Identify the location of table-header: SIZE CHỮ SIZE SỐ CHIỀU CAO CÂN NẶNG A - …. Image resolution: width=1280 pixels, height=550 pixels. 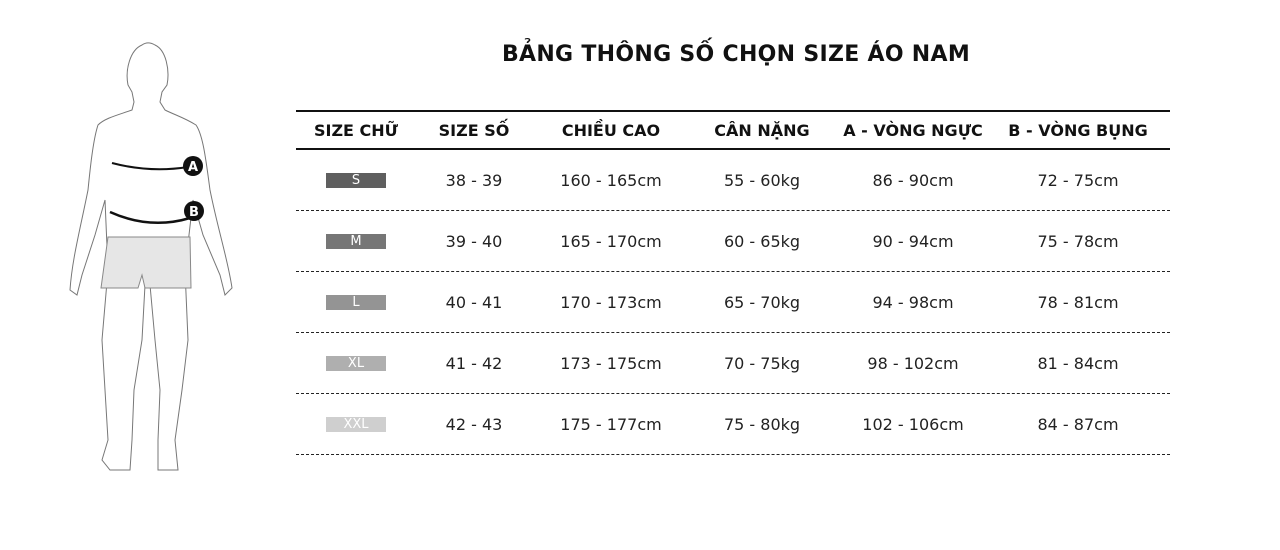
(733, 130).